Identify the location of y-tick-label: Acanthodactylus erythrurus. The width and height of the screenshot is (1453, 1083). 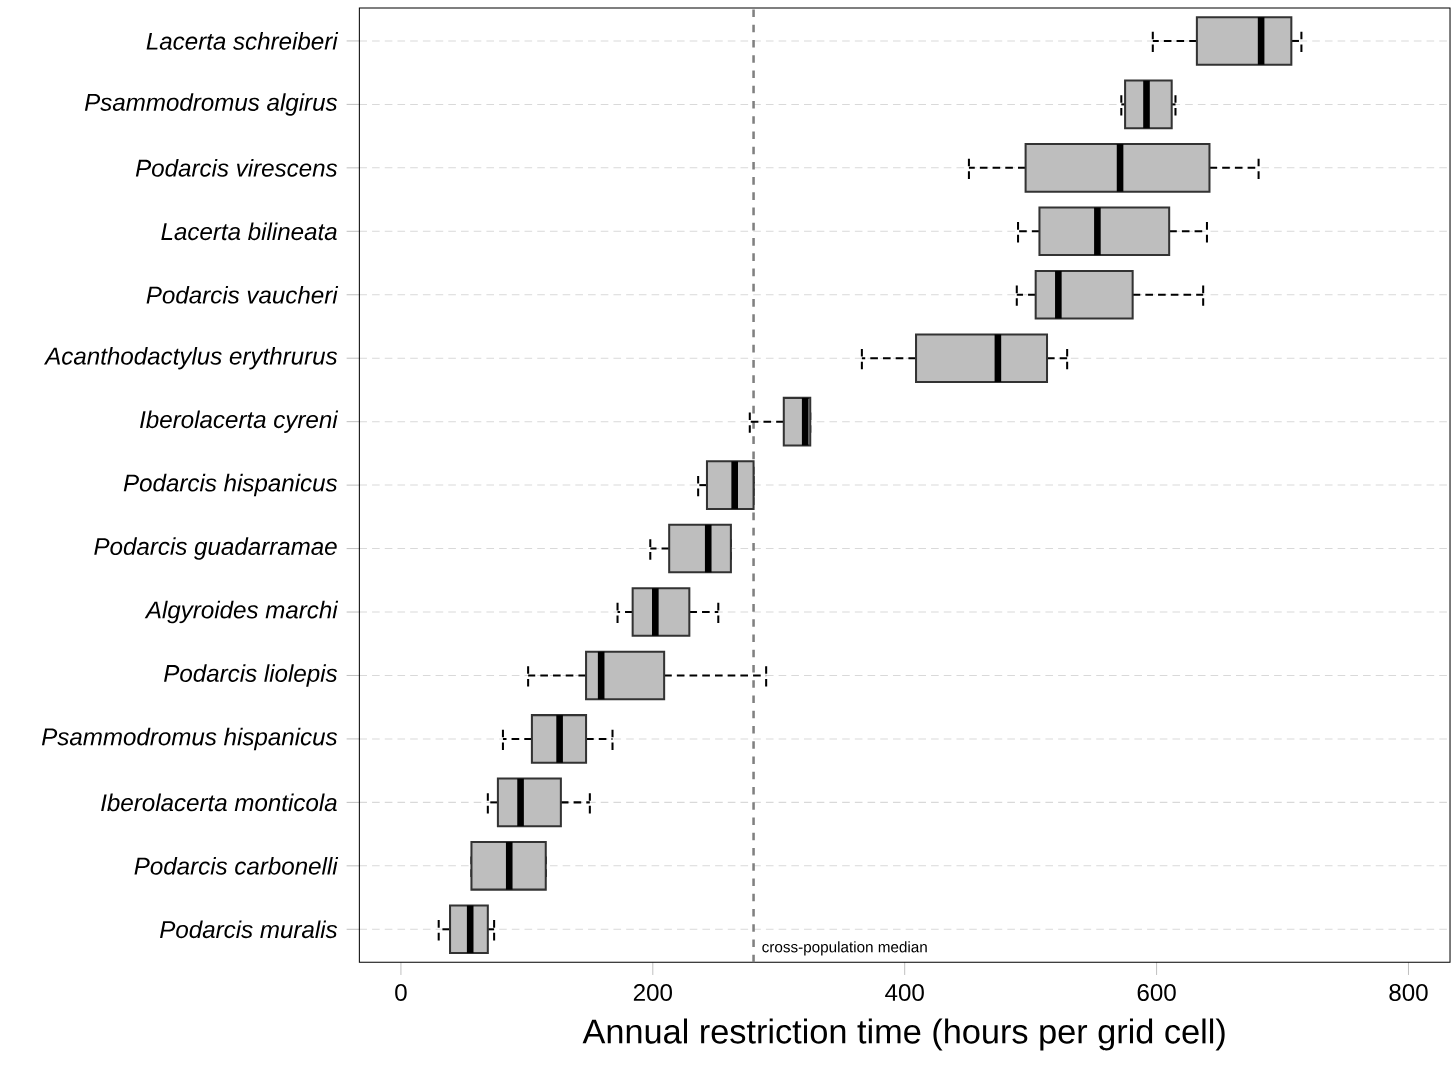
(190, 358).